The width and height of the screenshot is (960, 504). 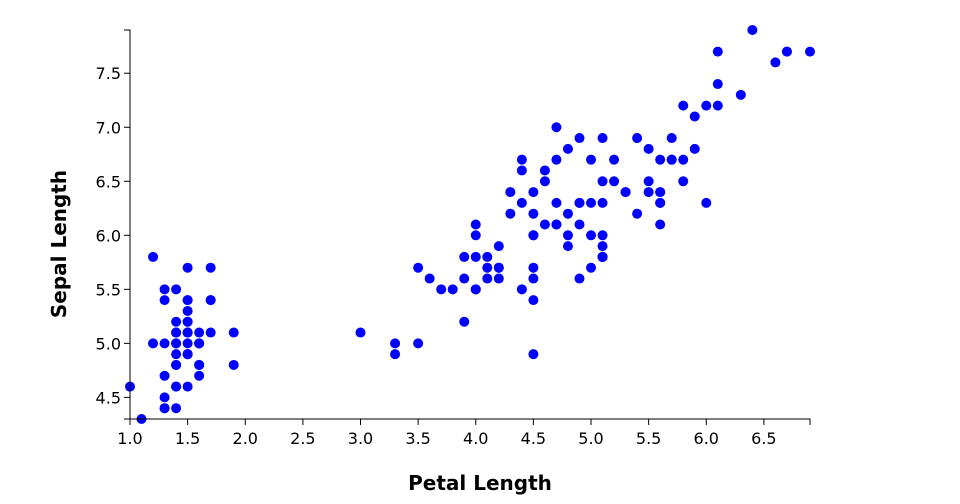 What do you see at coordinates (108, 235) in the screenshot?
I see `y-tick-label: 6.0` at bounding box center [108, 235].